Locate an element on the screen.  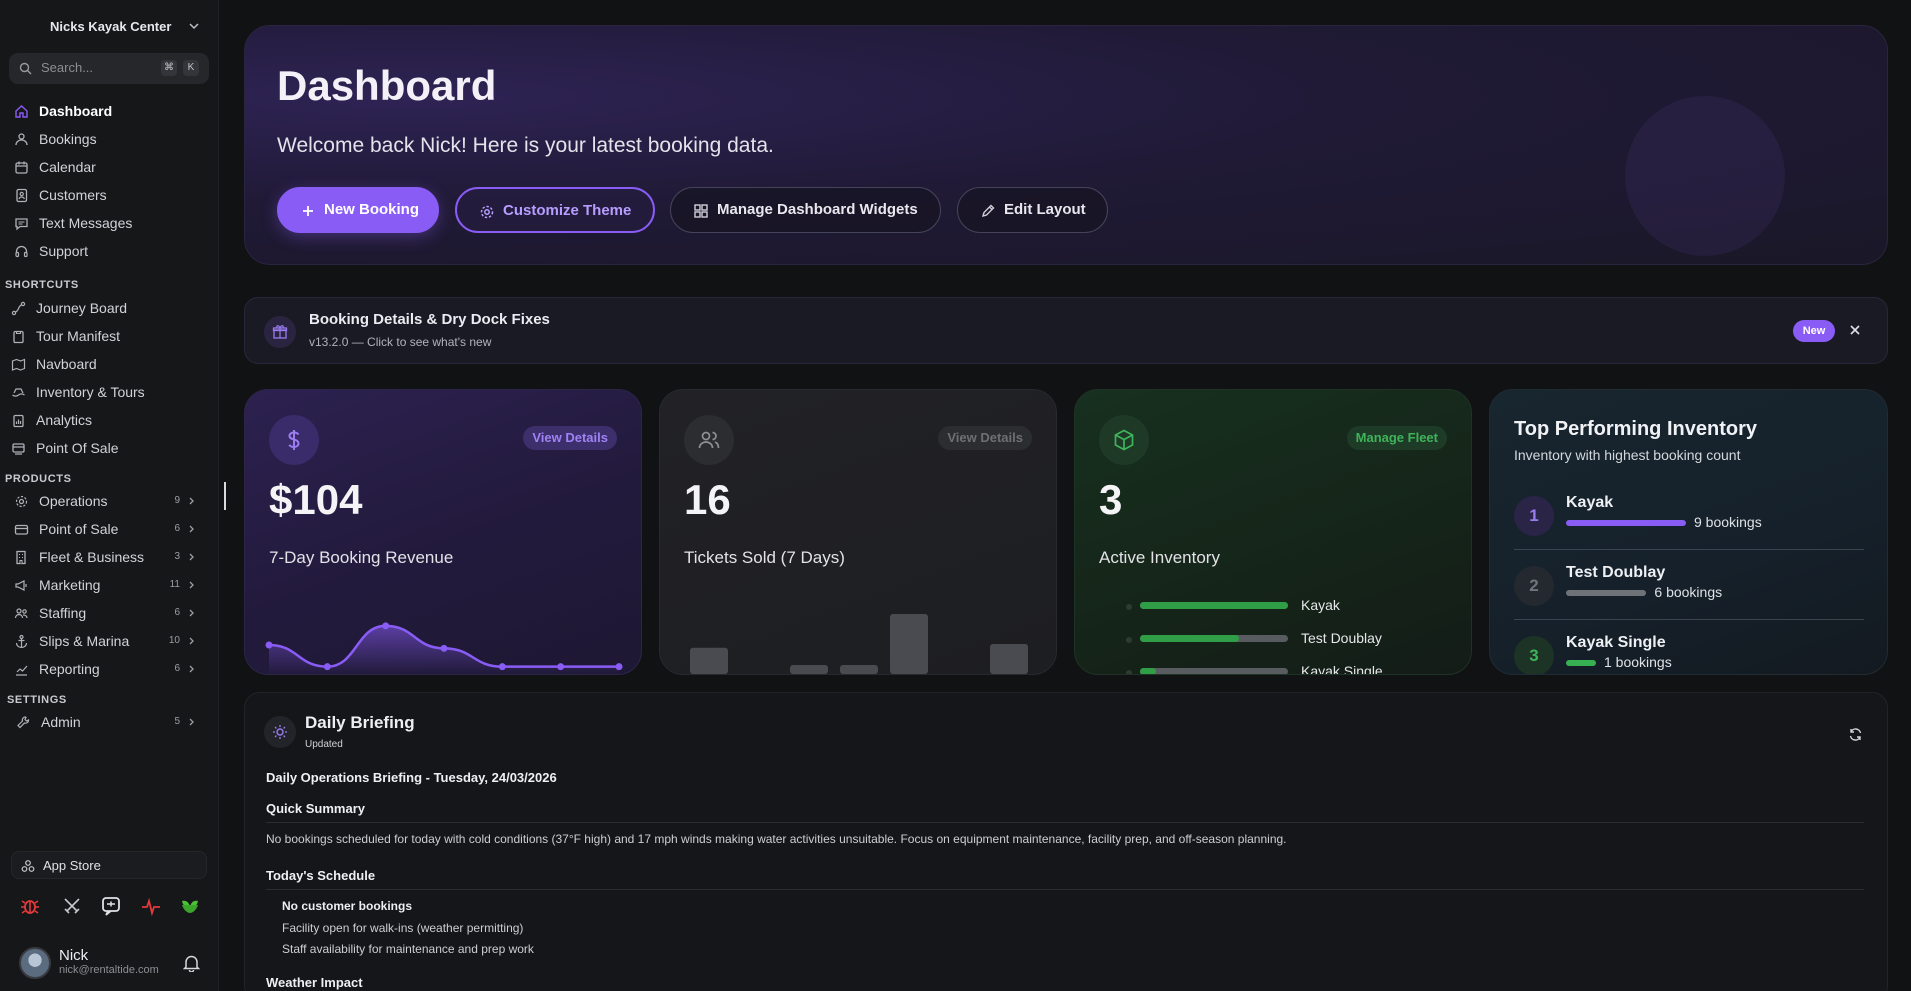
pulse-icon is located at coordinates (151, 906).